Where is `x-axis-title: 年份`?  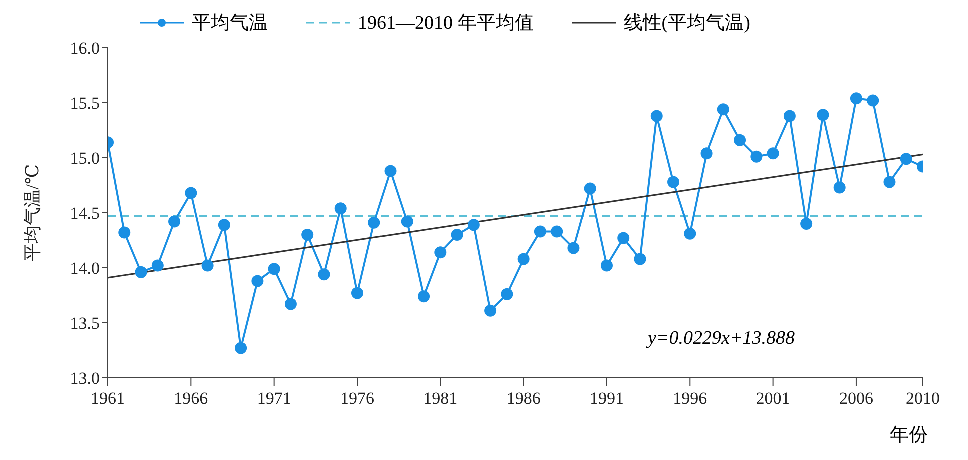
x-axis-title: 年份 is located at coordinates (909, 436).